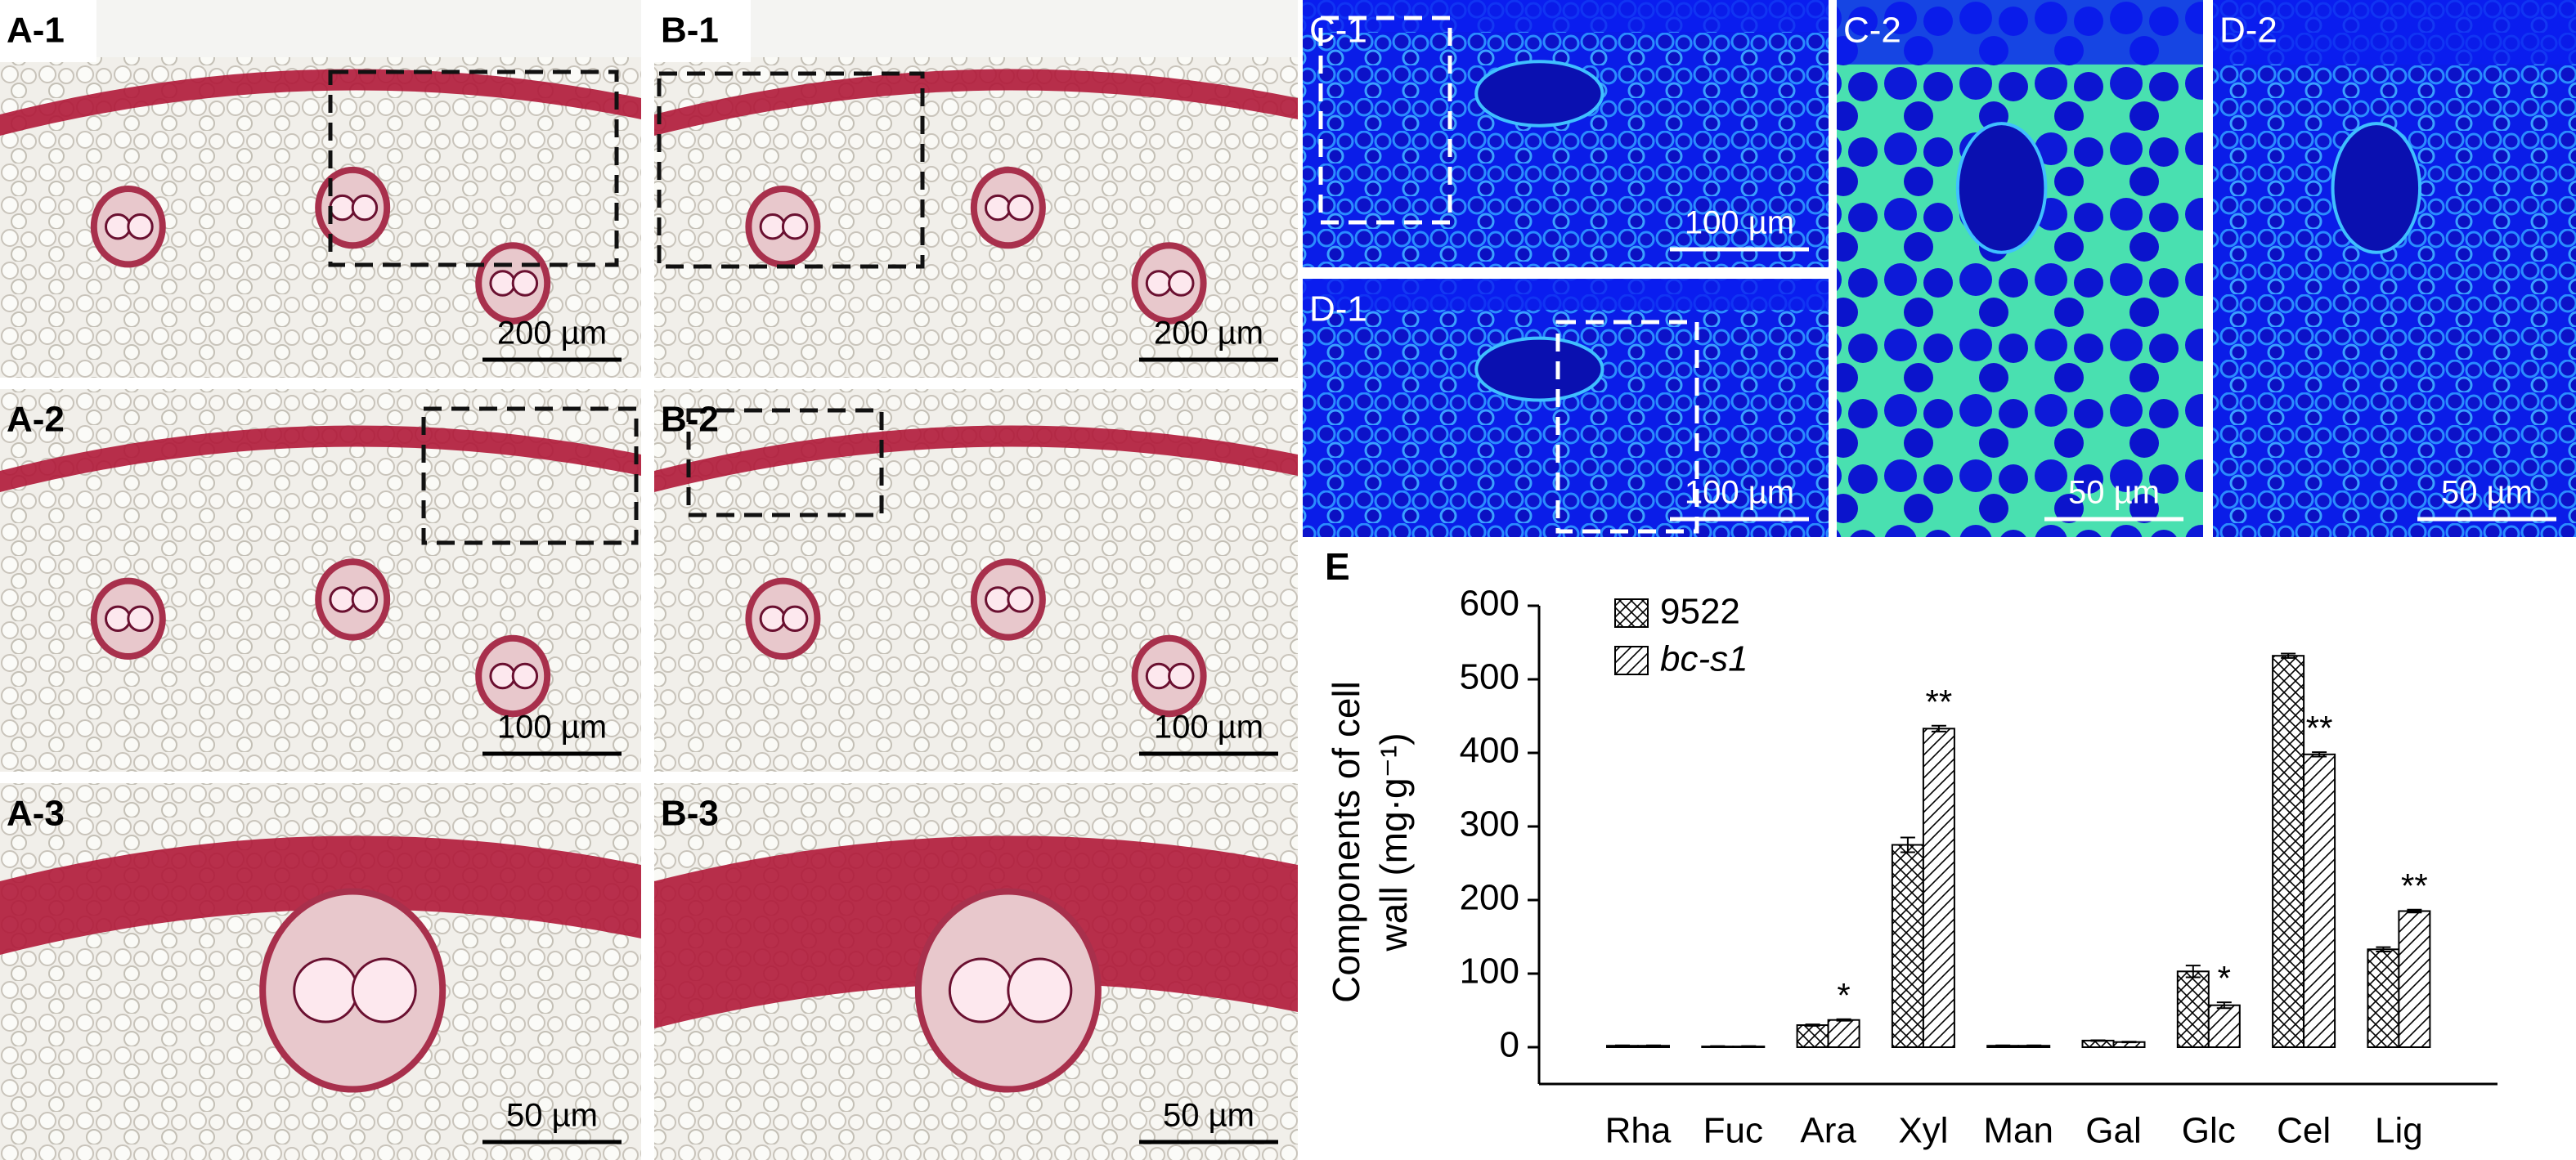 The width and height of the screenshot is (2576, 1160). Describe the element at coordinates (1872, 31) in the screenshot. I see `panel-label: C-2` at that location.